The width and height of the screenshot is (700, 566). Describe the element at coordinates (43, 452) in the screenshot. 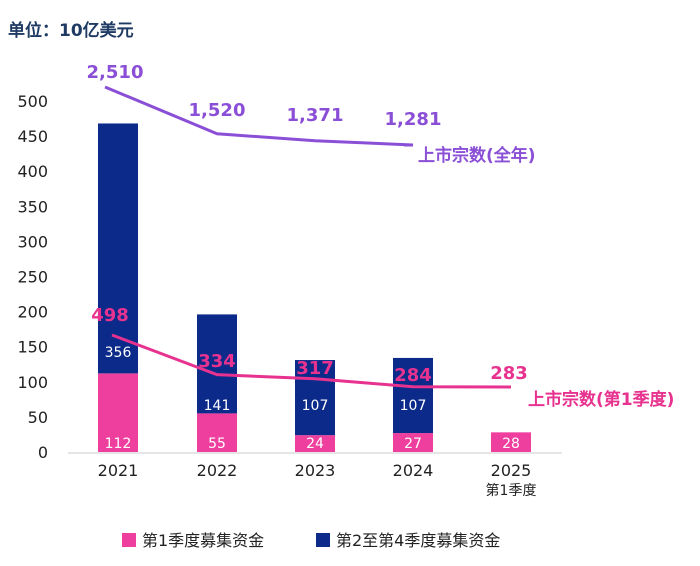

I see `y-tick-label: 0` at that location.